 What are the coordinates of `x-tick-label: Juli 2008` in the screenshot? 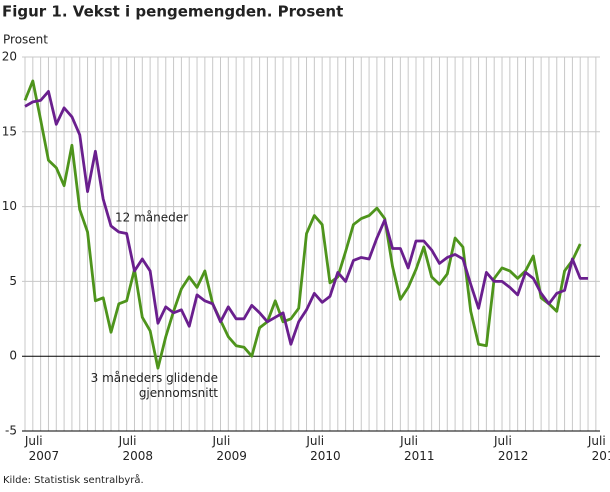 It's located at (135, 448).